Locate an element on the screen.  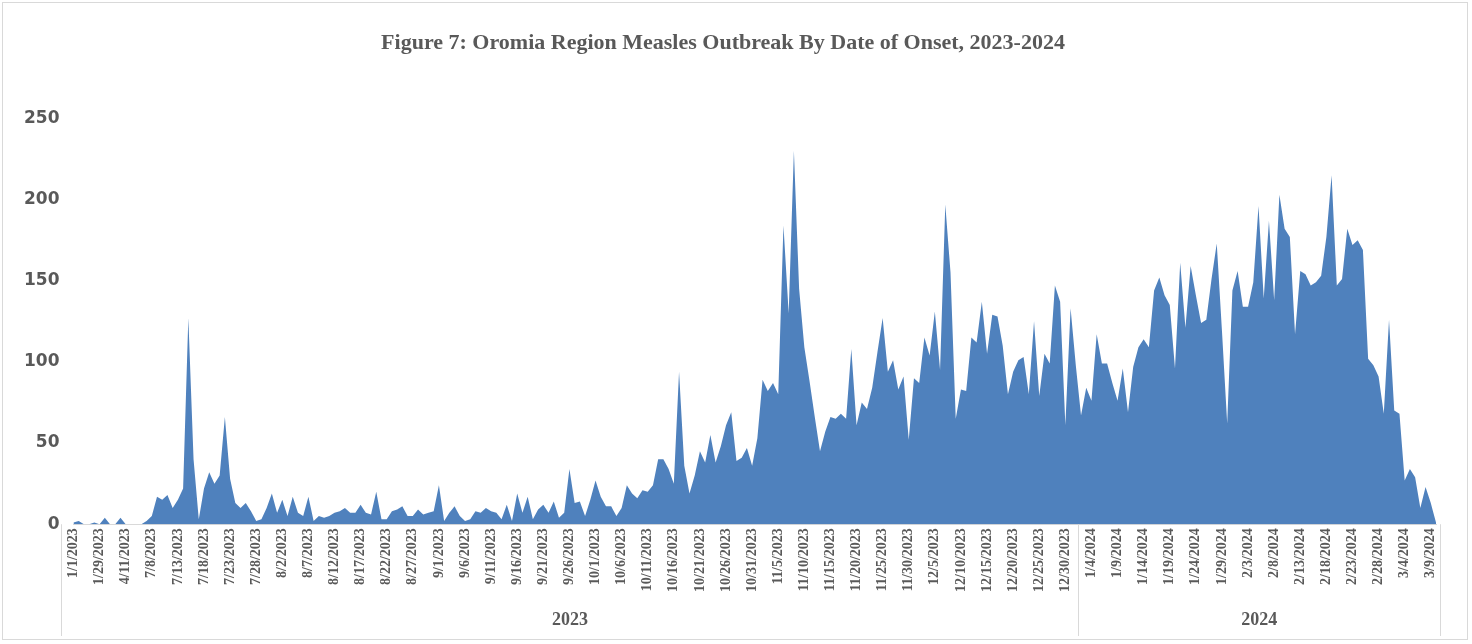
x-tick-label: 2/28/2024 is located at coordinates (1378, 556).